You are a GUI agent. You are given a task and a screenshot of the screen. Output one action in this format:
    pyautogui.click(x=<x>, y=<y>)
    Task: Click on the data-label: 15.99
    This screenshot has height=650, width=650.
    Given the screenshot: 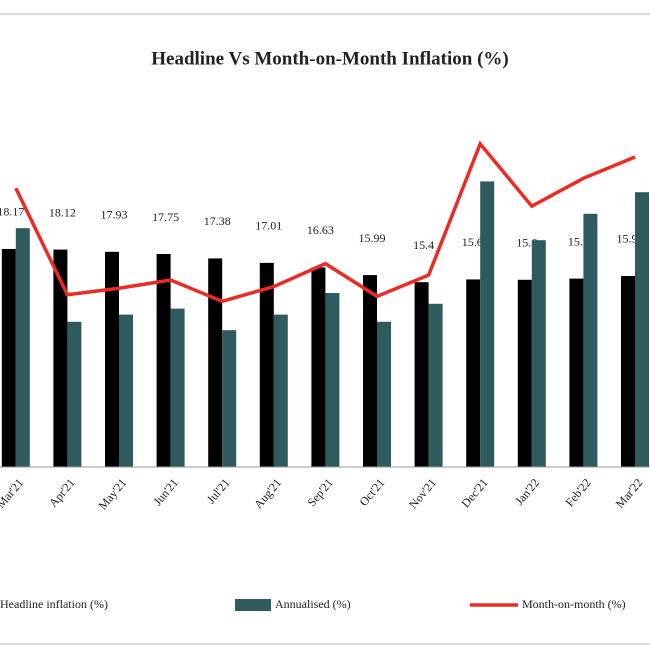 What is the action you would take?
    pyautogui.click(x=372, y=238)
    